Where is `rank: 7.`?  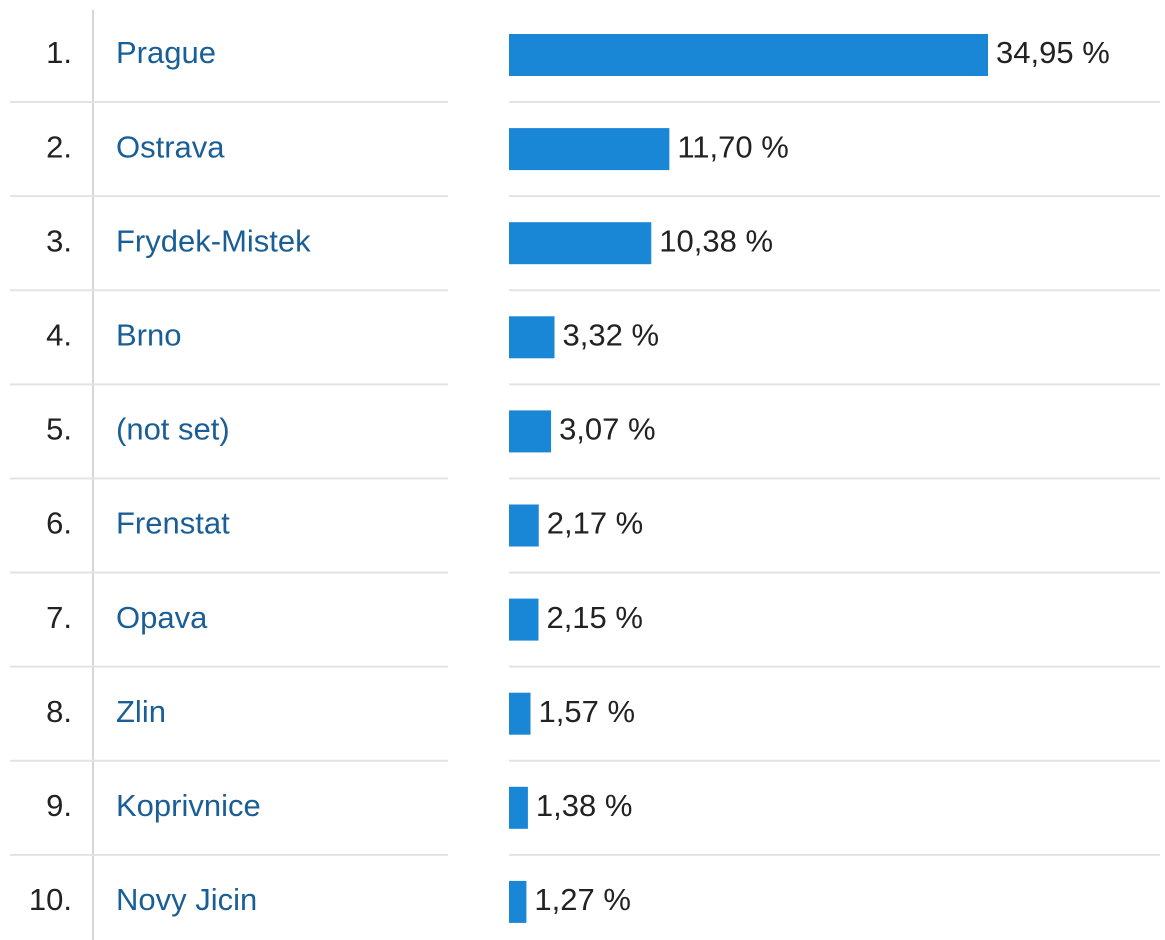
rank: 7. is located at coordinates (59, 617).